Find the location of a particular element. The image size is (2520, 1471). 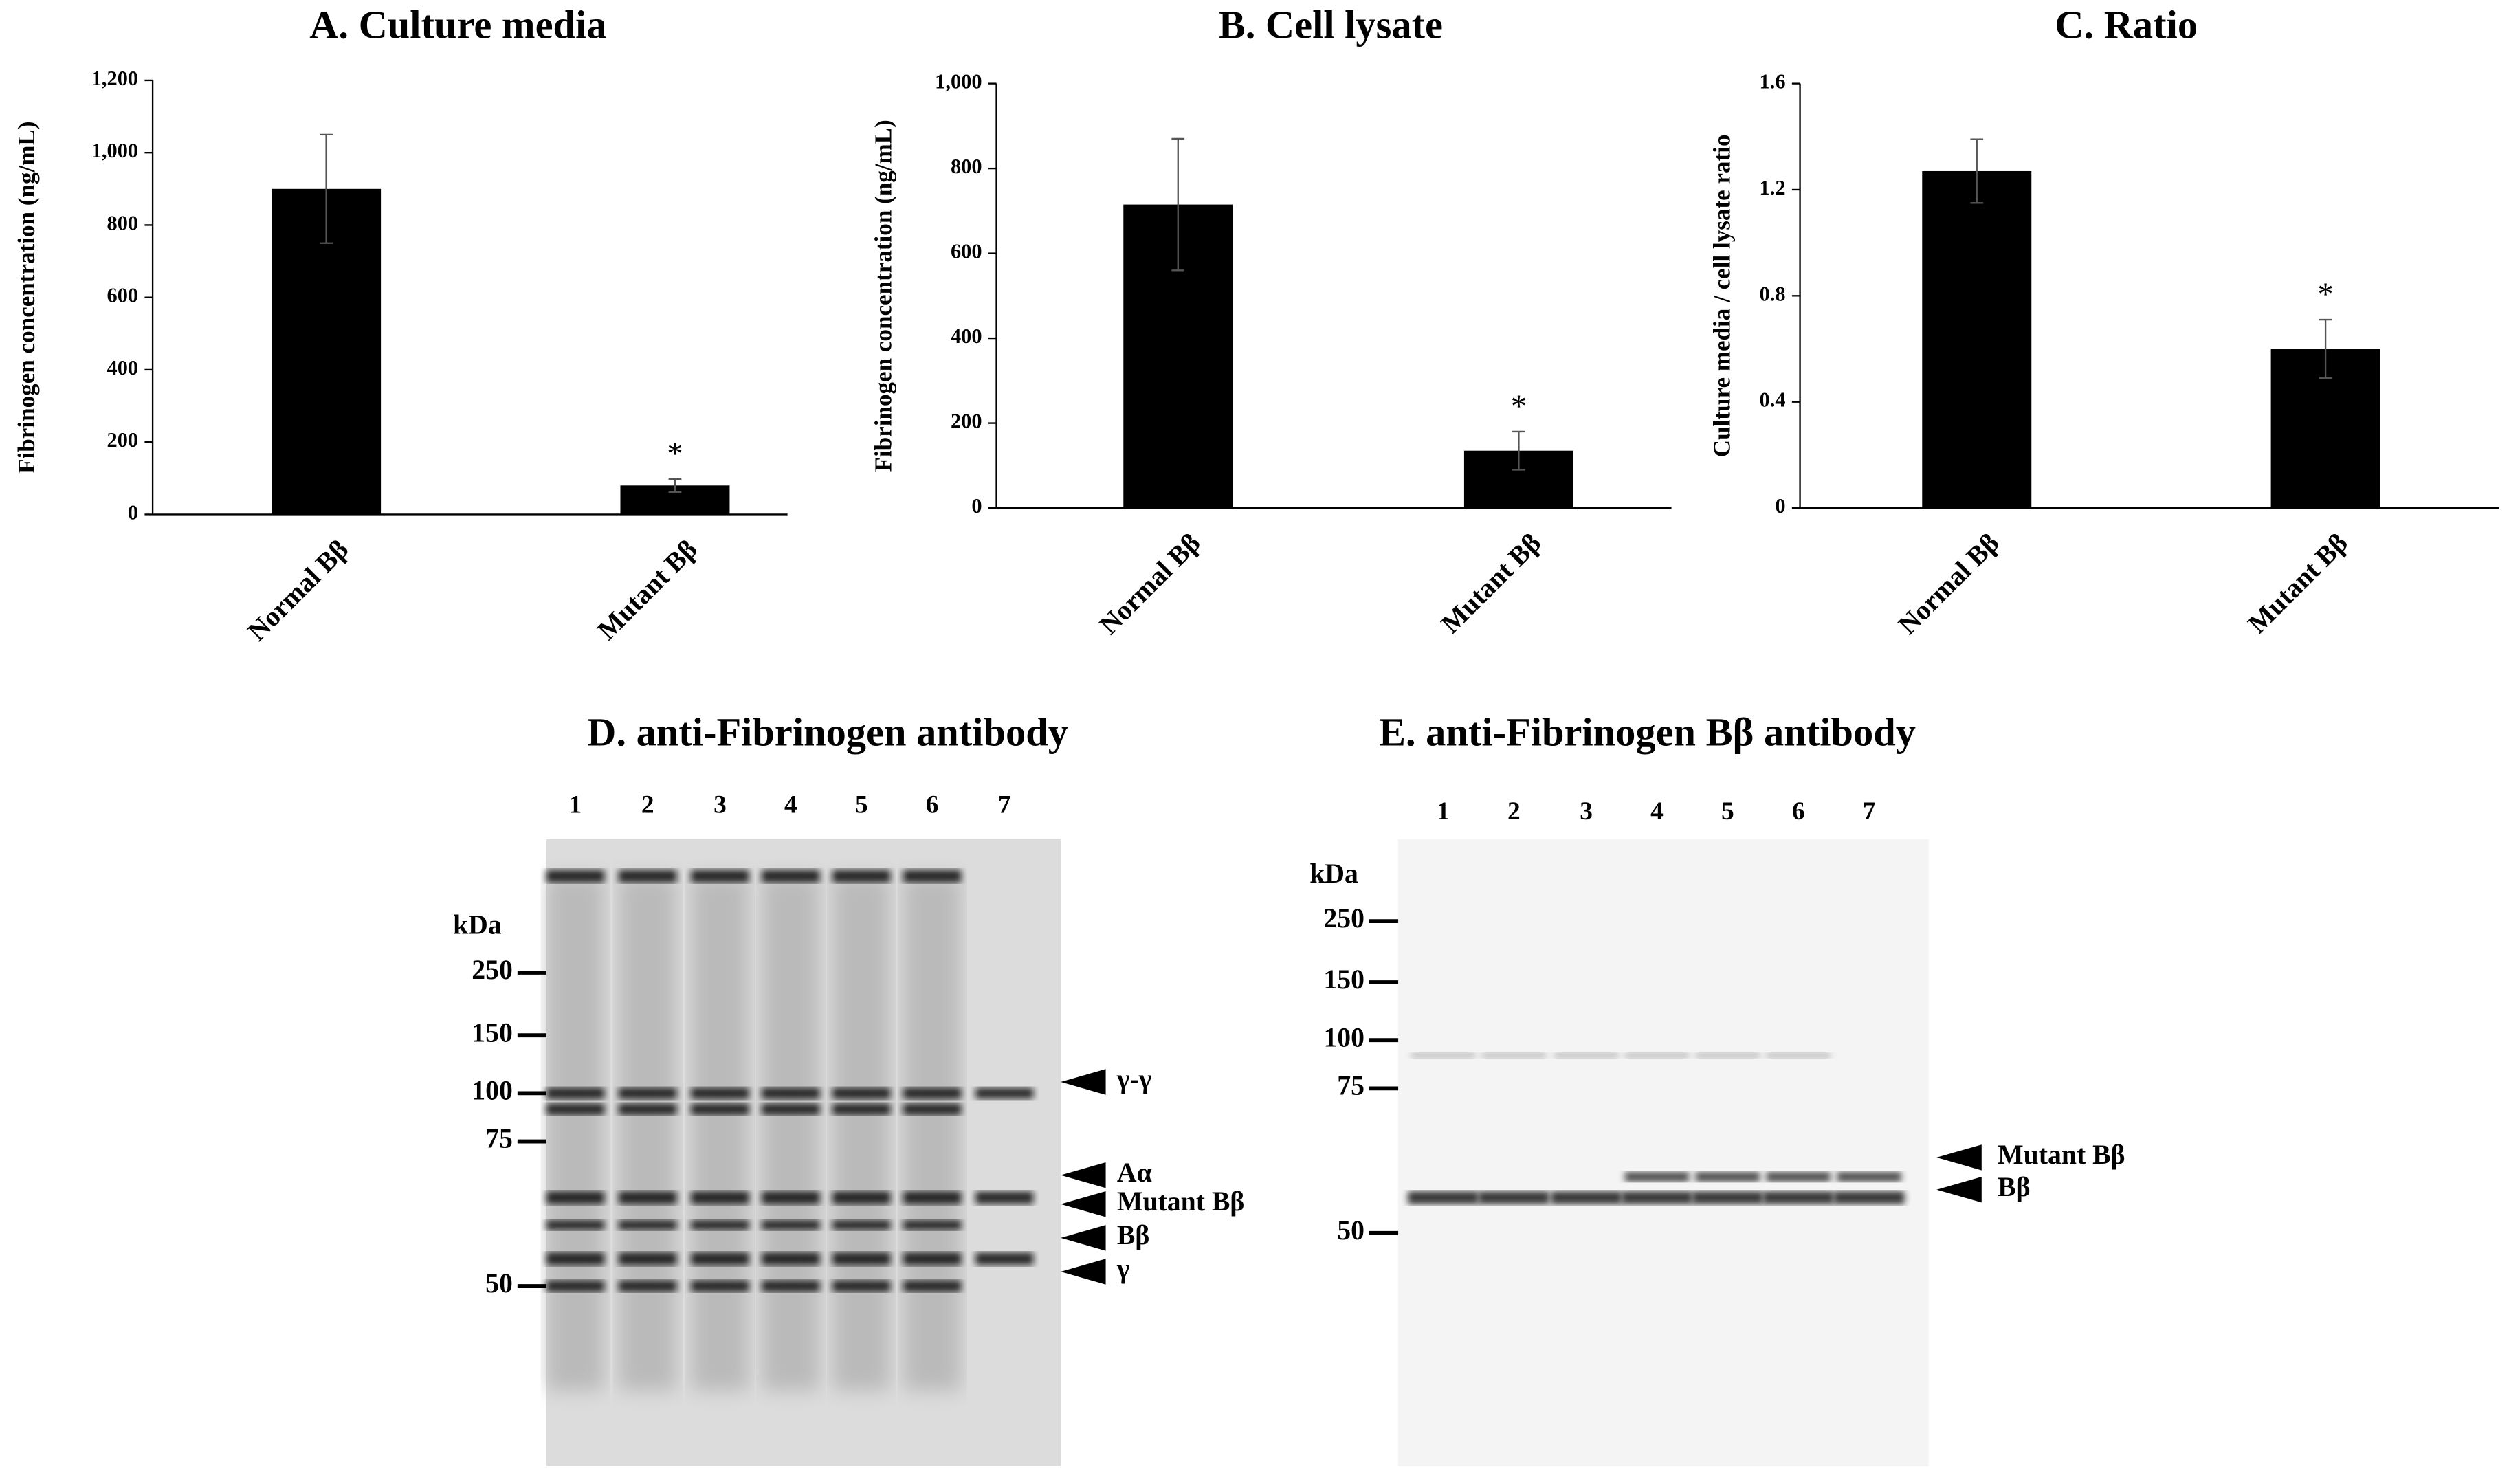

band-label: γ-γ is located at coordinates (1134, 1079).